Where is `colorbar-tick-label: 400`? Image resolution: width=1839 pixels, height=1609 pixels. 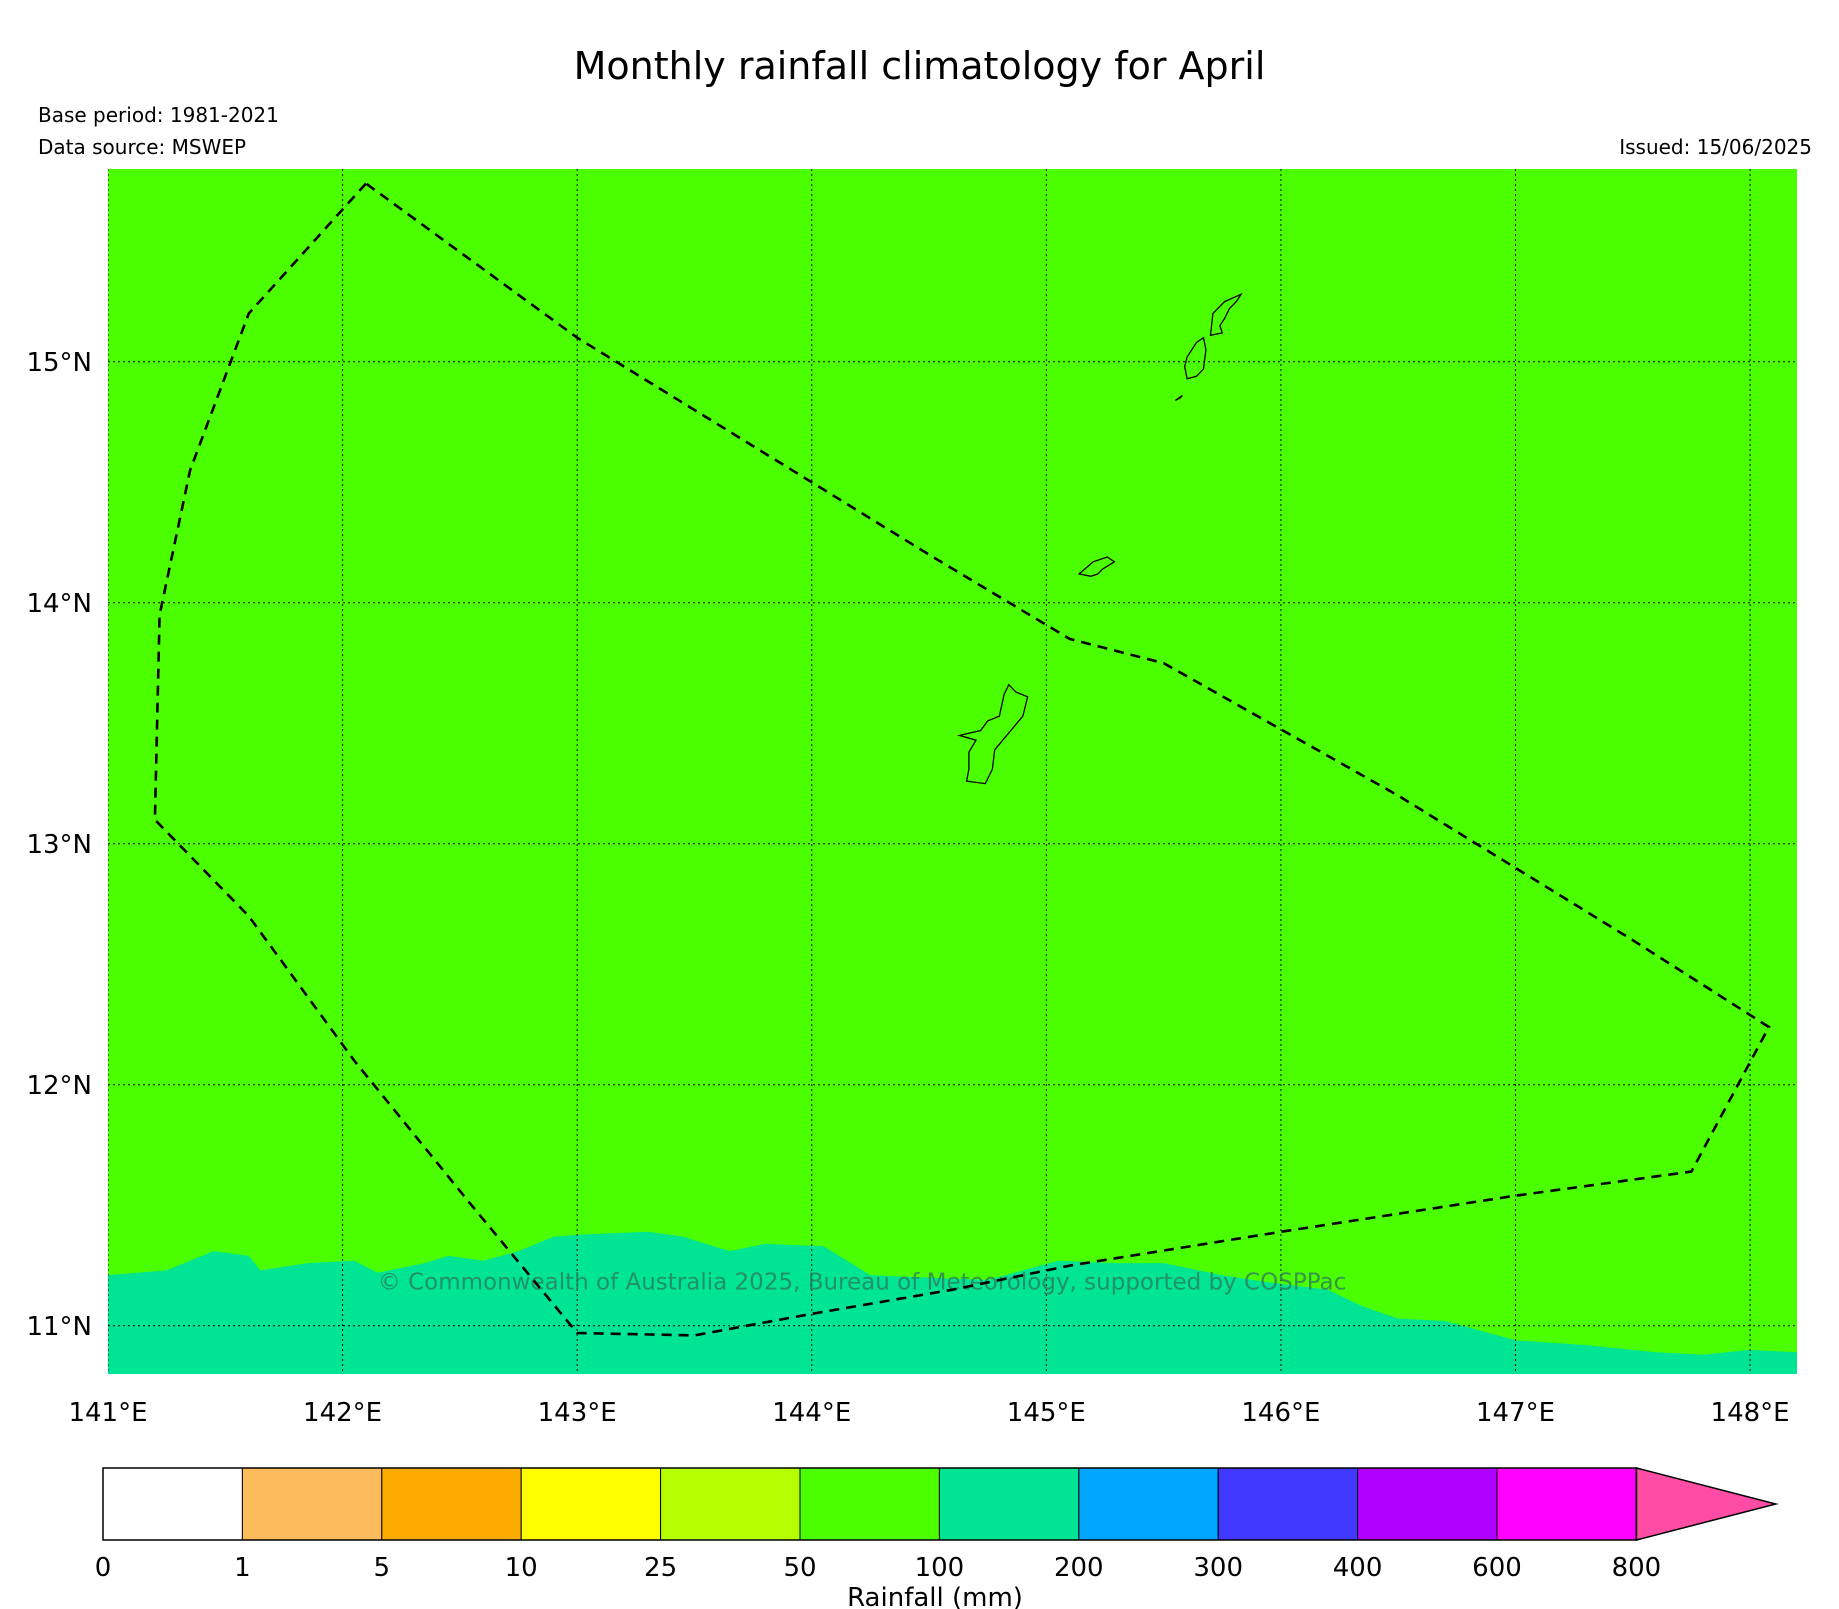 colorbar-tick-label: 400 is located at coordinates (1358, 1568).